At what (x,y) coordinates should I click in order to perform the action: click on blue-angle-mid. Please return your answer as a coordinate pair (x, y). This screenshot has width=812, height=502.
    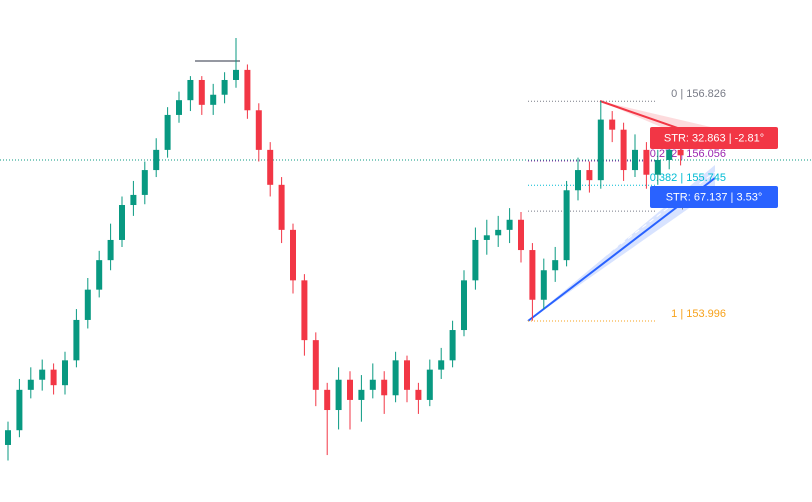
    Looking at the image, I should click on (621, 243).